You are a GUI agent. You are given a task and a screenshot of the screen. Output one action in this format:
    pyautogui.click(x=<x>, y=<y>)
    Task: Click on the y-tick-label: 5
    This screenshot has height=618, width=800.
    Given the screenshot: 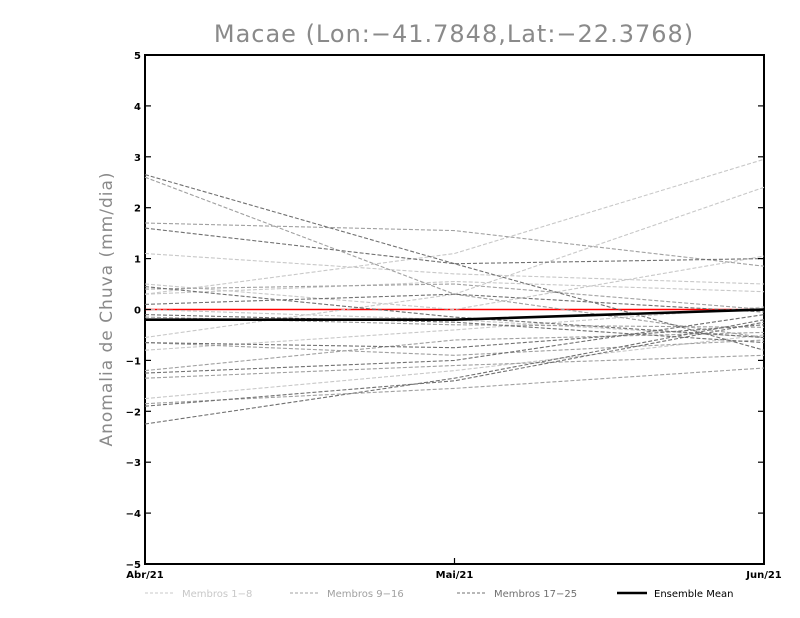 What is the action you would take?
    pyautogui.click(x=137, y=56)
    